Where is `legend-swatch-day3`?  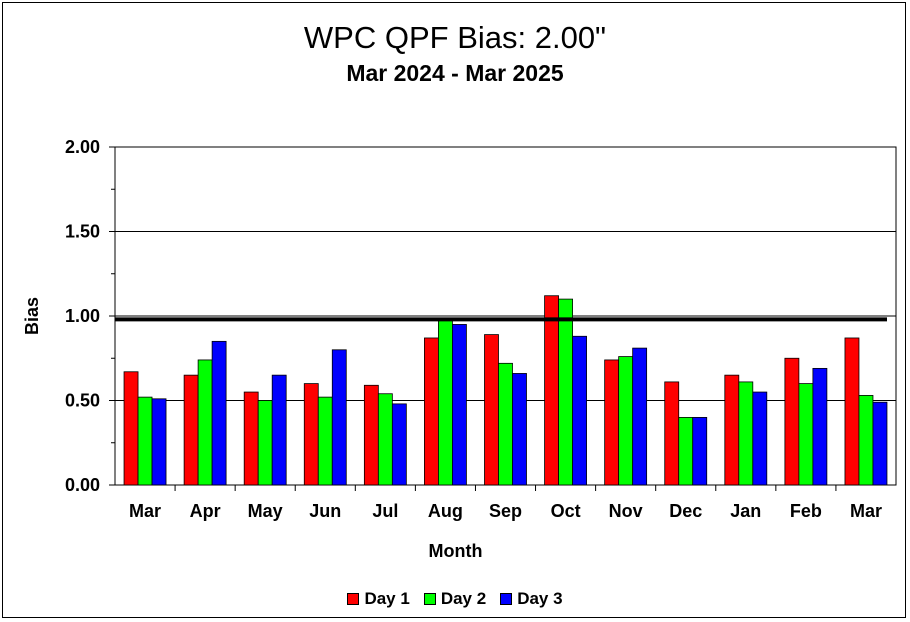
legend-swatch-day3 is located at coordinates (506, 599).